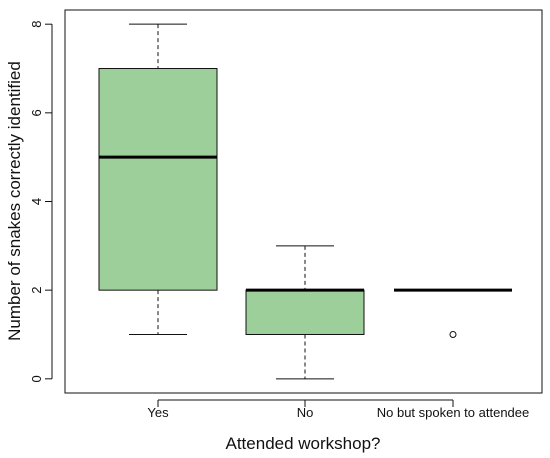  What do you see at coordinates (303, 443) in the screenshot?
I see `x-axis-label: Attended workshop?` at bounding box center [303, 443].